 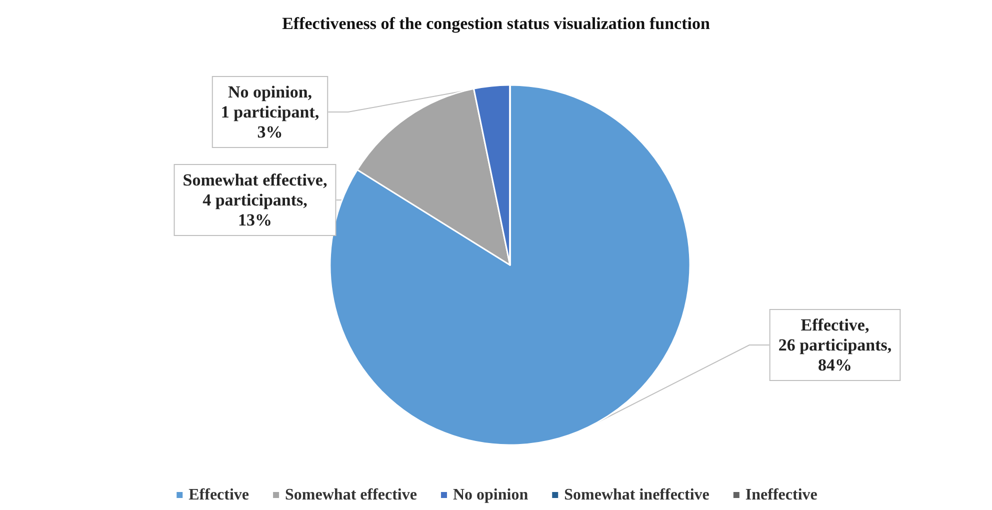 What do you see at coordinates (781, 495) in the screenshot?
I see `legend-label: Ineffective` at bounding box center [781, 495].